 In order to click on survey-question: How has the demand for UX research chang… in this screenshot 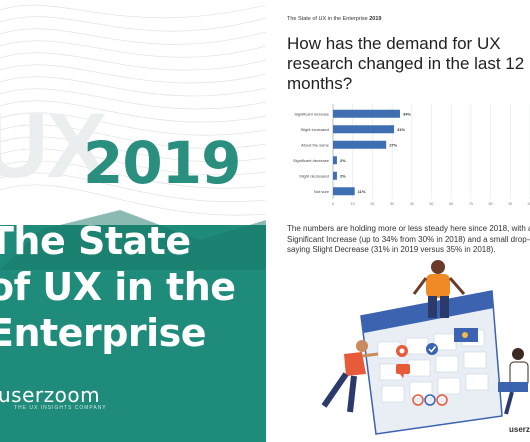, I will do `click(406, 63)`.